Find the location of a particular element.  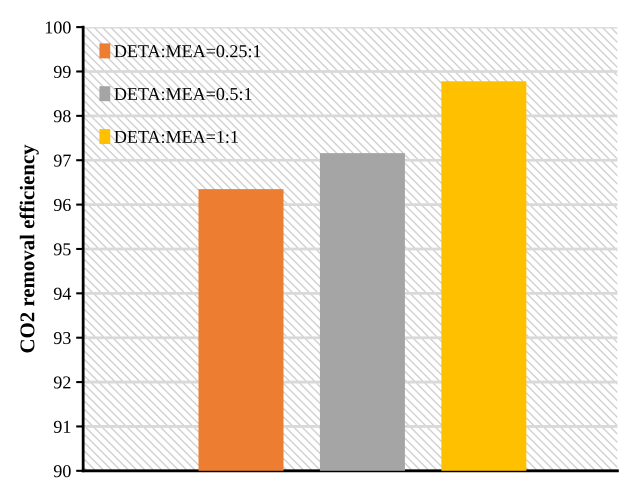

y-tick-label: 92 is located at coordinates (62, 382).